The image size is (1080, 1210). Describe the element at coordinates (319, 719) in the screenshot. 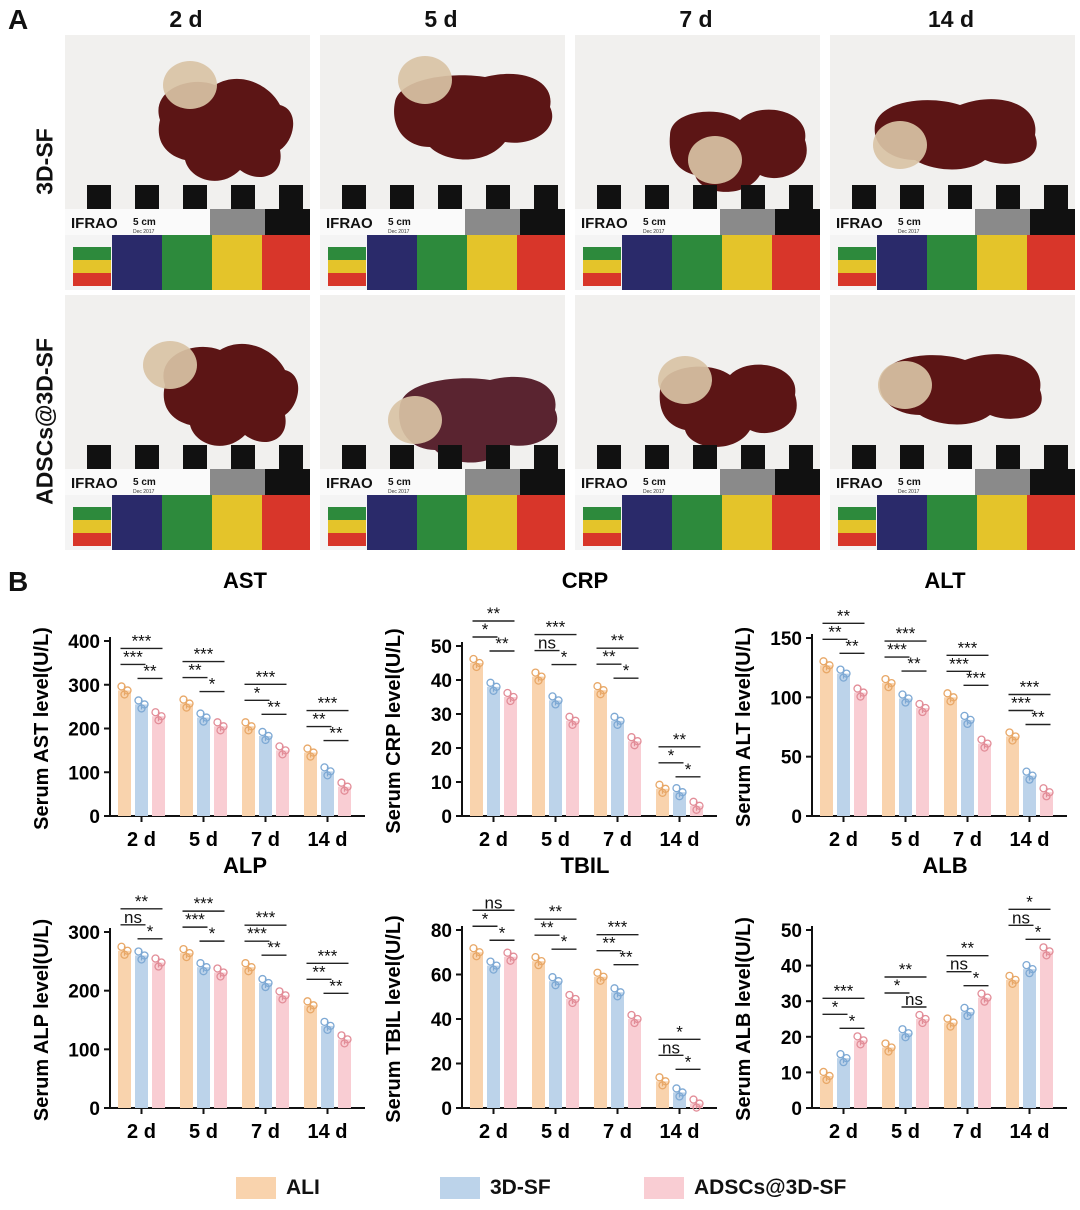

I see `sig-ali-vs-3dsf: **` at that location.